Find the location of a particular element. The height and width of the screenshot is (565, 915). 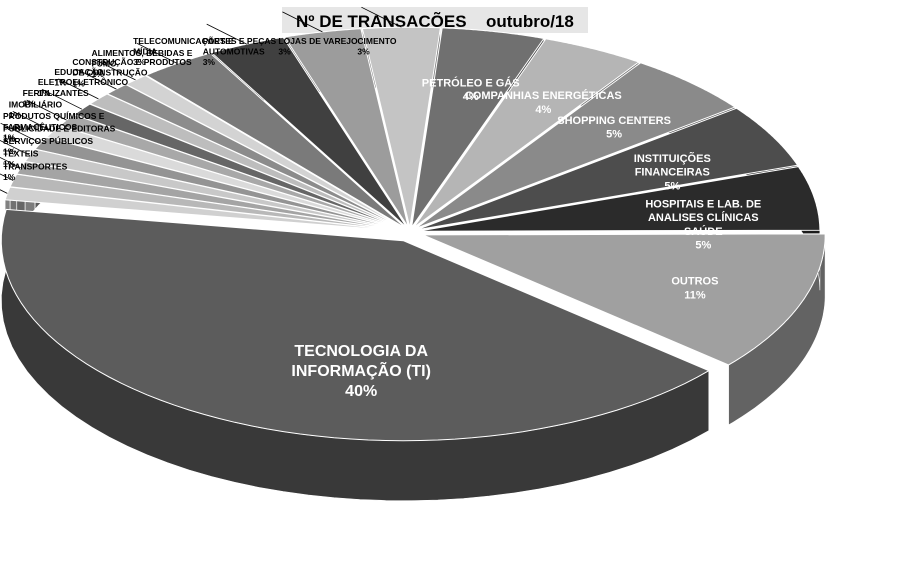

leader-line-texteis is located at coordinates (7, 177).